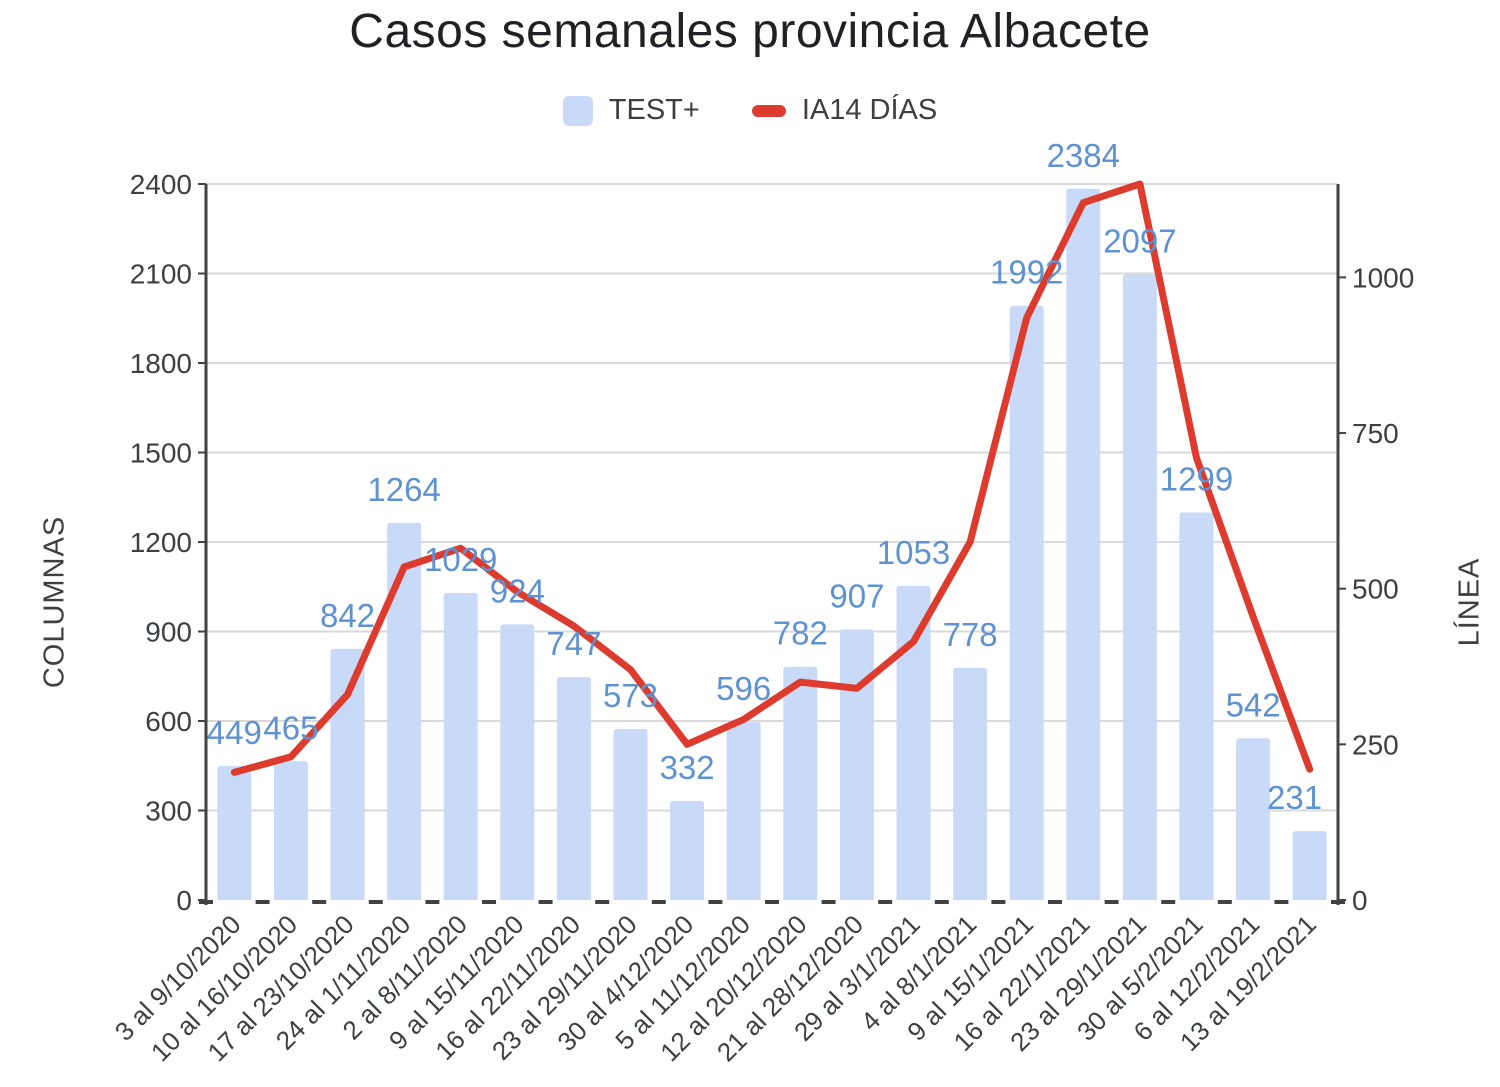 Image resolution: width=1500 pixels, height=1087 pixels. I want to click on bar-value-label: 449, so click(234, 732).